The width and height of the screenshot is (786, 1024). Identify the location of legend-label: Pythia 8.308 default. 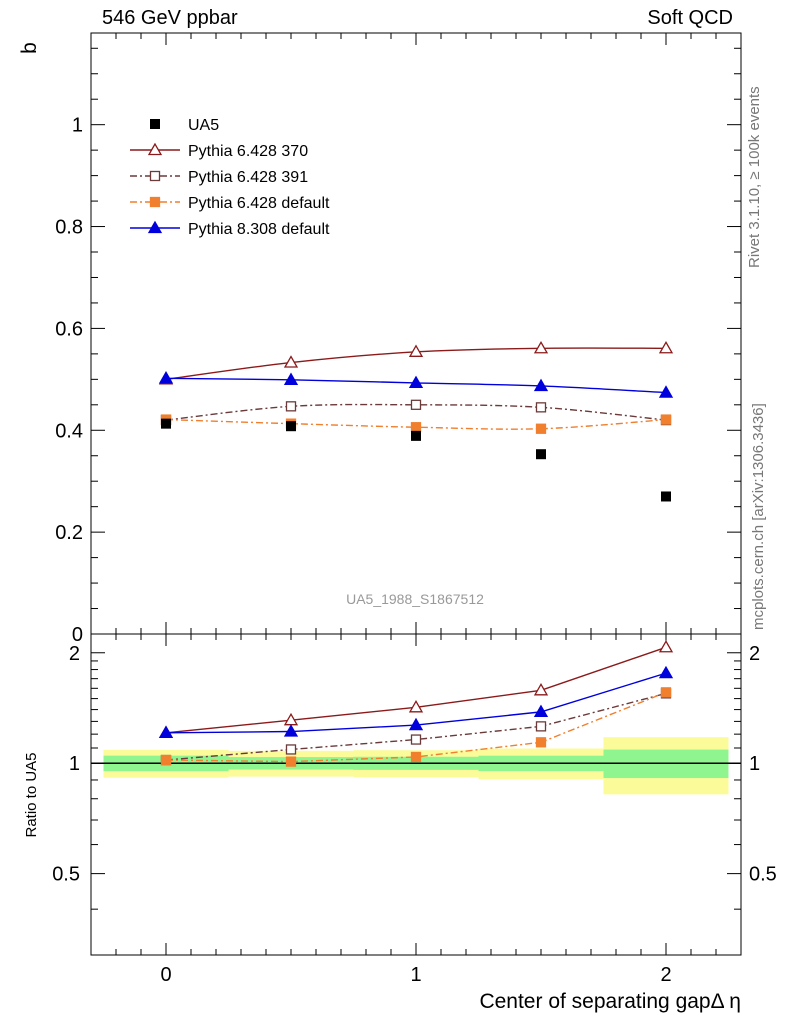
(259, 229).